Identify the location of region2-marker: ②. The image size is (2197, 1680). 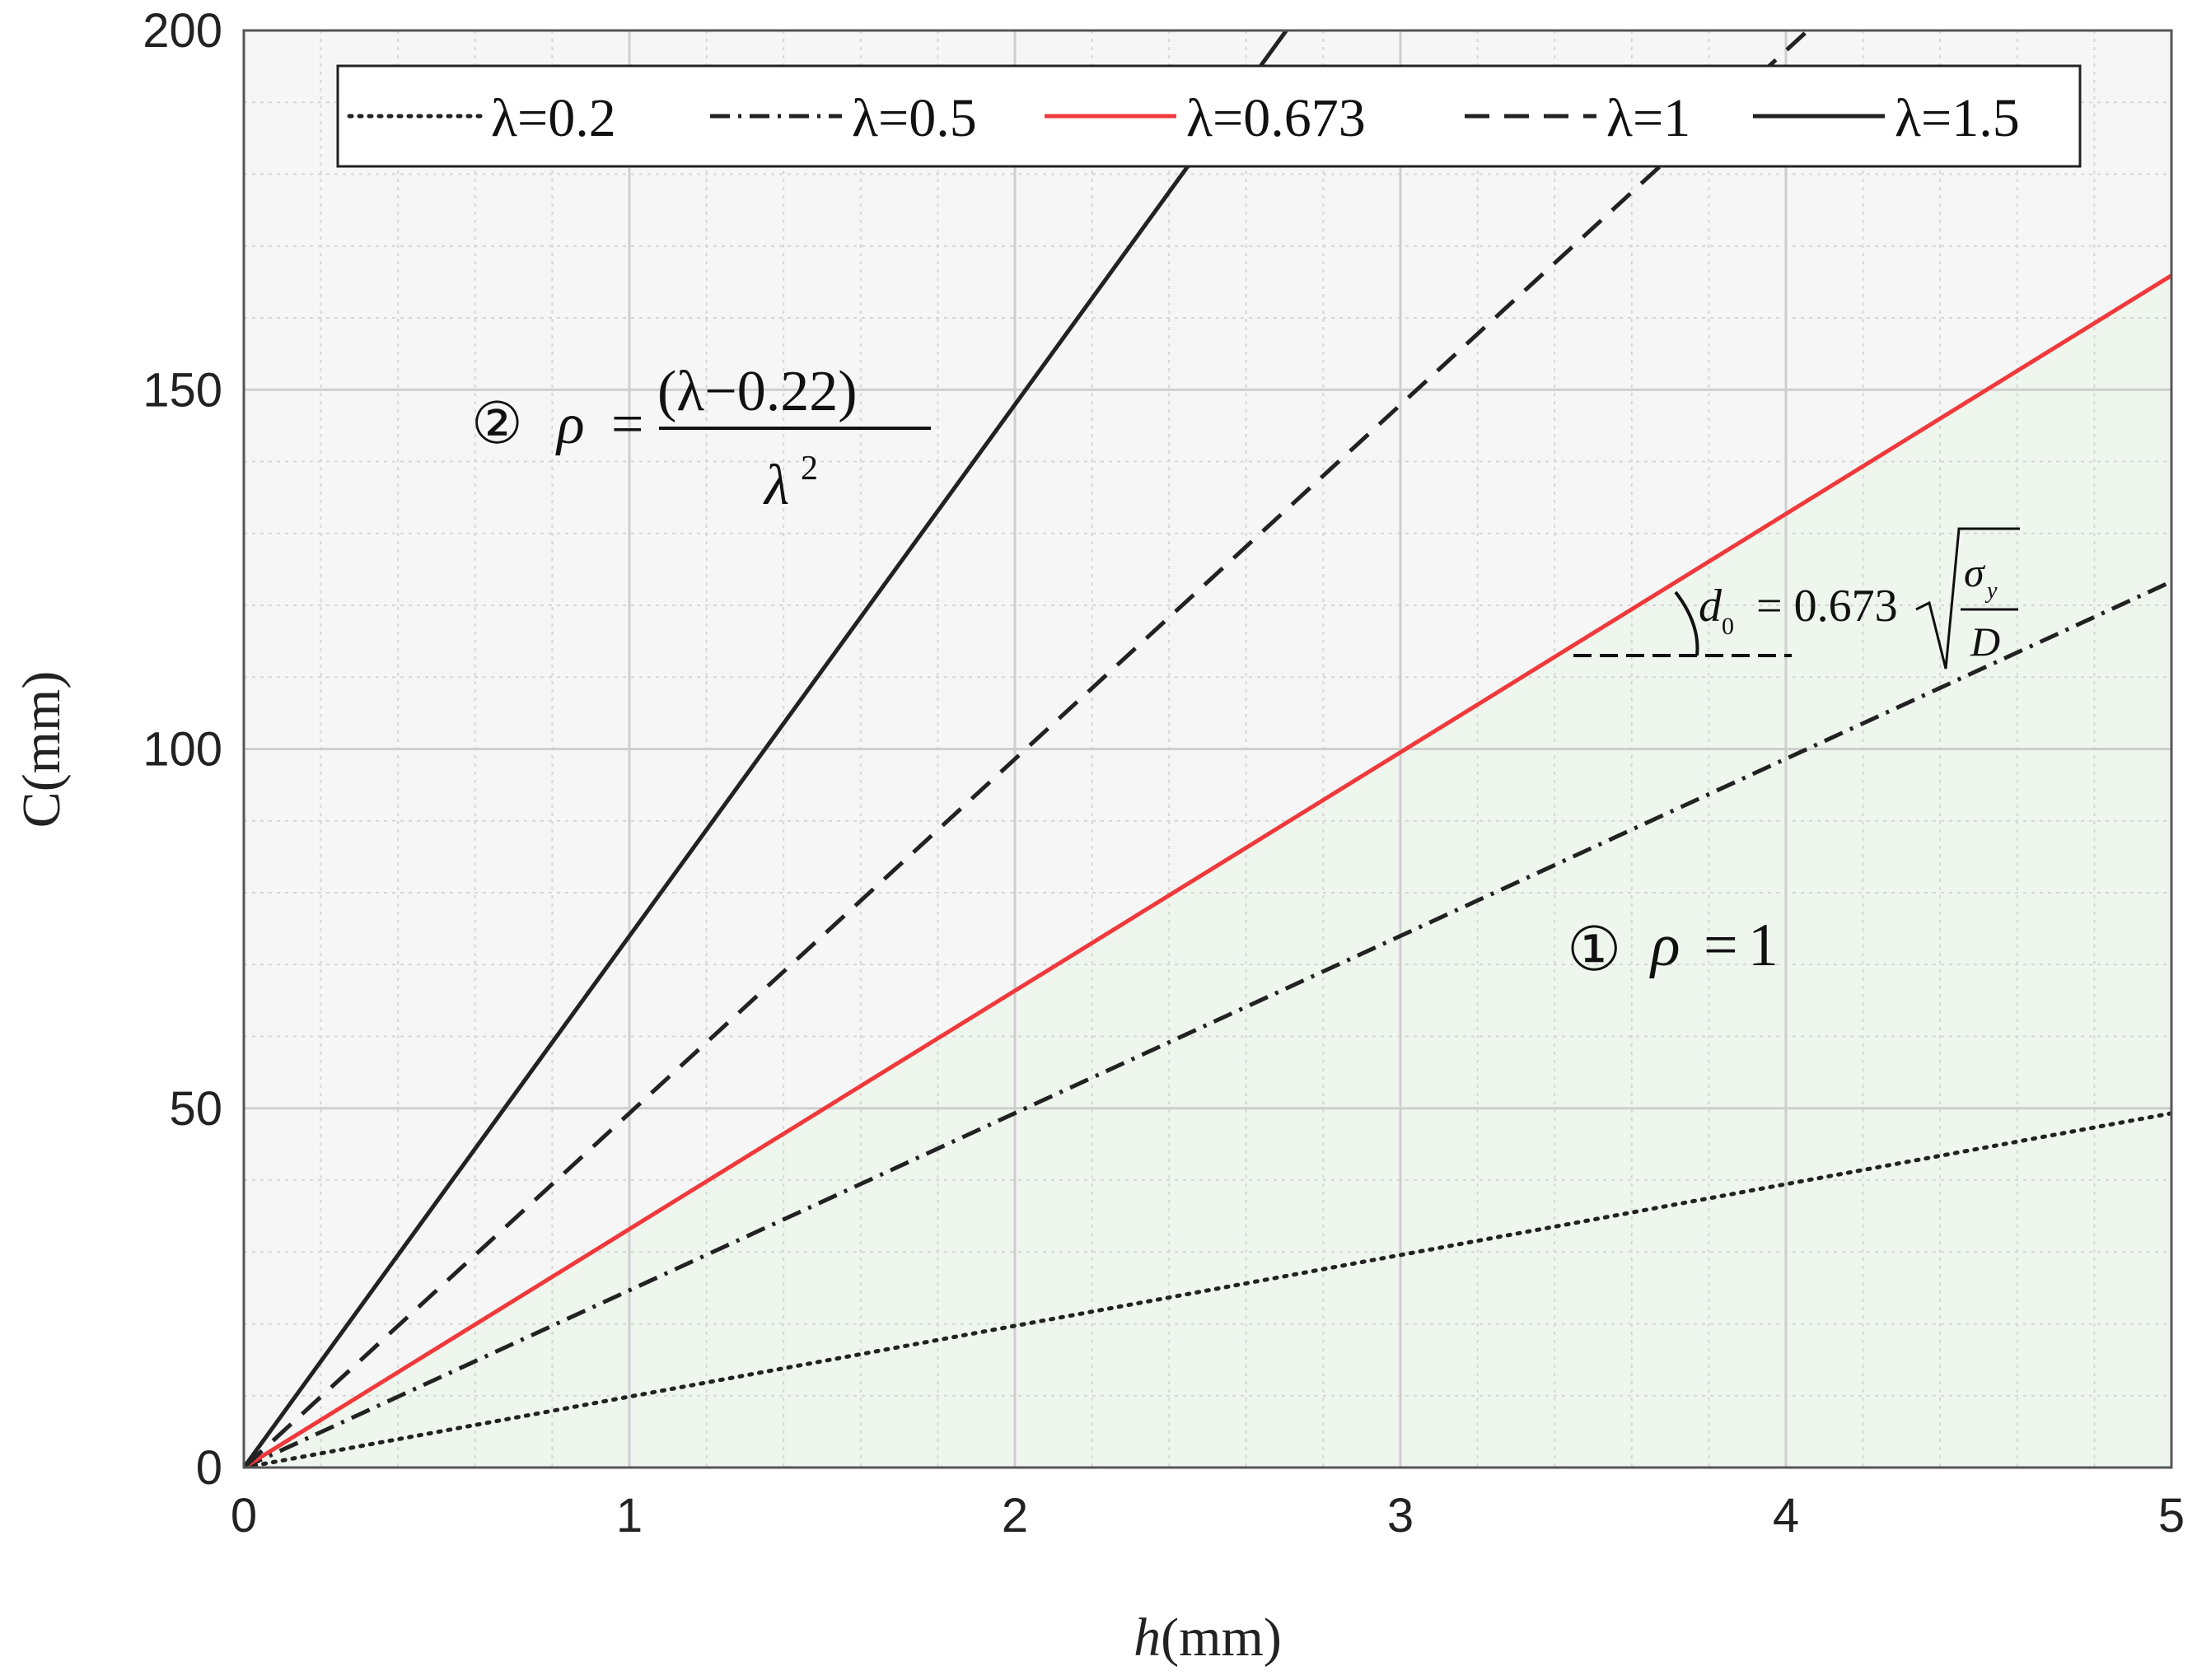
(497, 424).